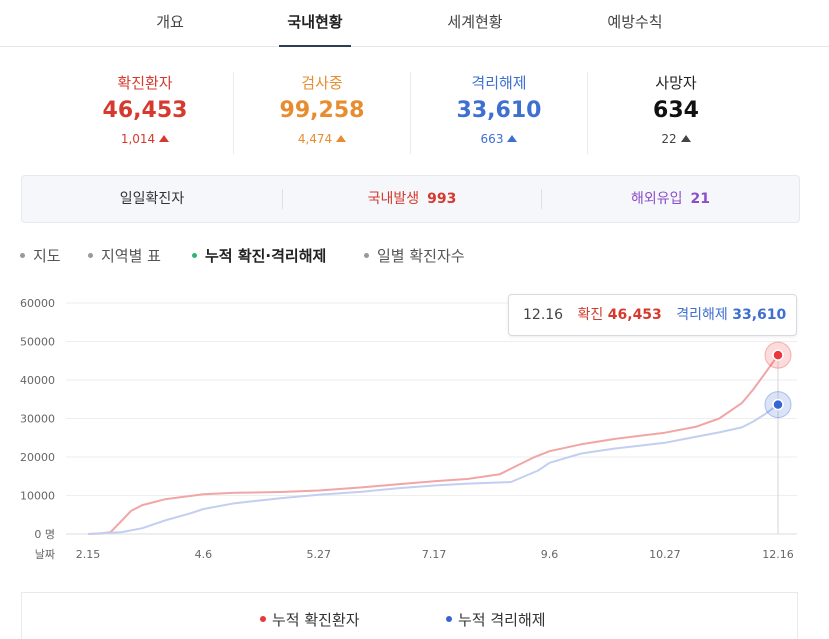  I want to click on stat-deaths: 사망자 634 22, so click(676, 115).